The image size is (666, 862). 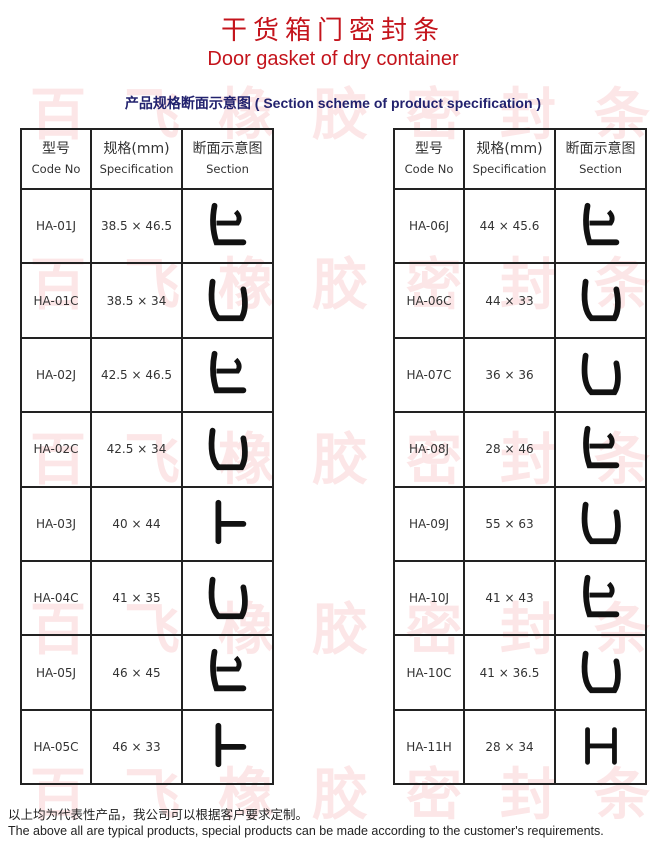 I want to click on col-code: 型号 Code No, so click(x=429, y=159).